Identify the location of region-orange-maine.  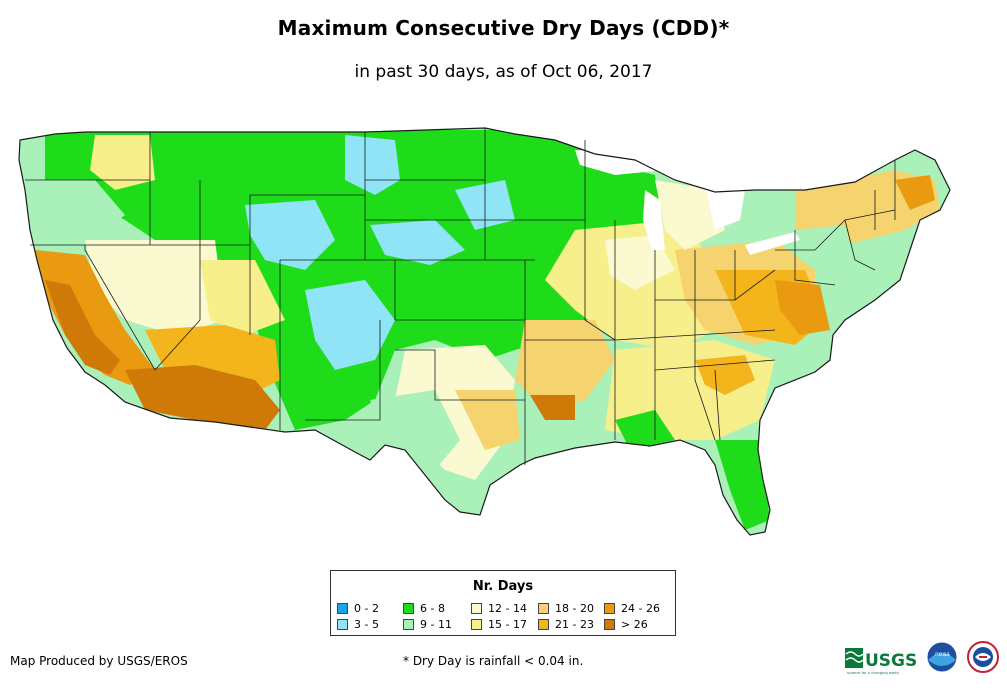
(915, 192).